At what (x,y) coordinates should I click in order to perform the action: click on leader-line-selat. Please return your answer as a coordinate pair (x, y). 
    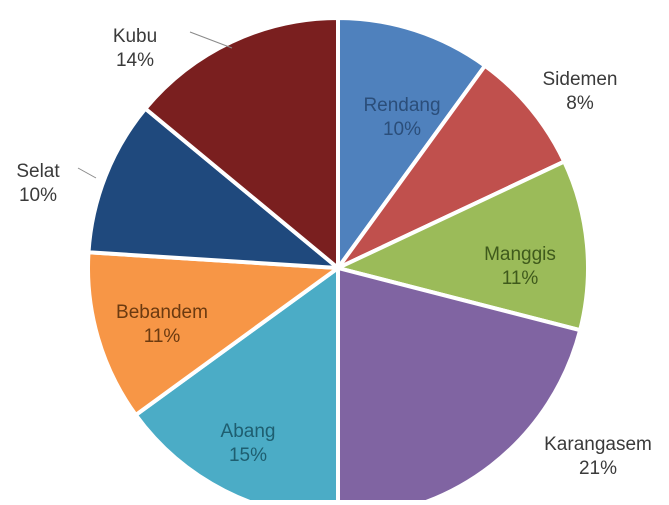
    Looking at the image, I should click on (87, 173).